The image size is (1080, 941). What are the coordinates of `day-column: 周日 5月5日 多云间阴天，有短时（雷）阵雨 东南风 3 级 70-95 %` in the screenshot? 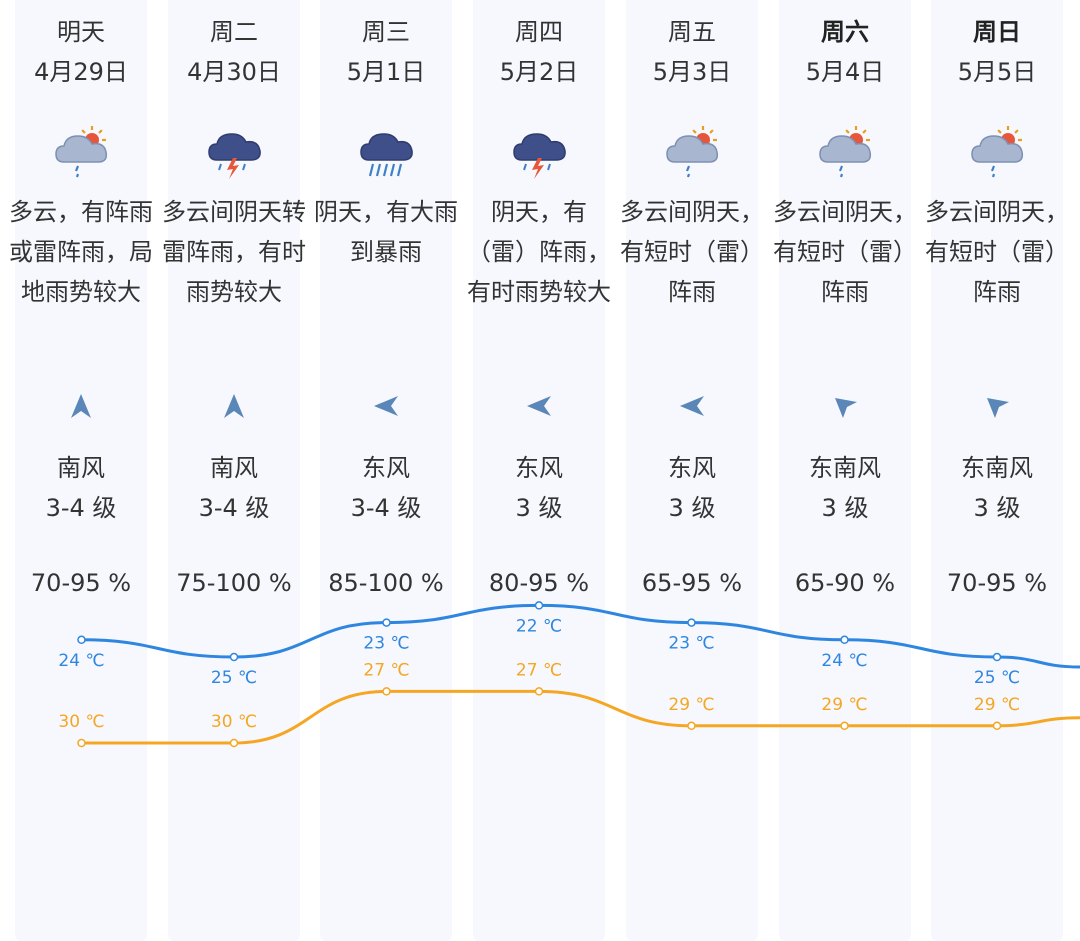 It's located at (997, 470).